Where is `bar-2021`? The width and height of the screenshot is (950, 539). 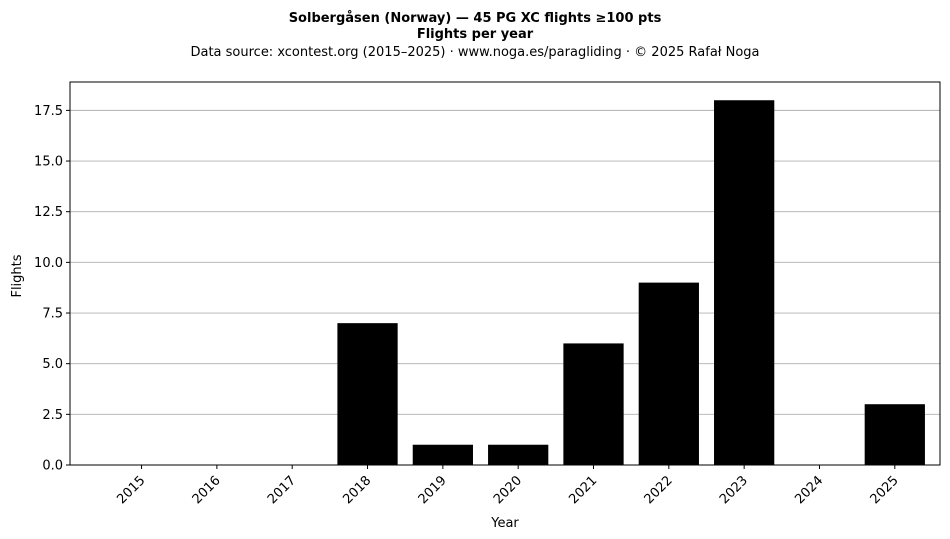
bar-2021 is located at coordinates (593, 404).